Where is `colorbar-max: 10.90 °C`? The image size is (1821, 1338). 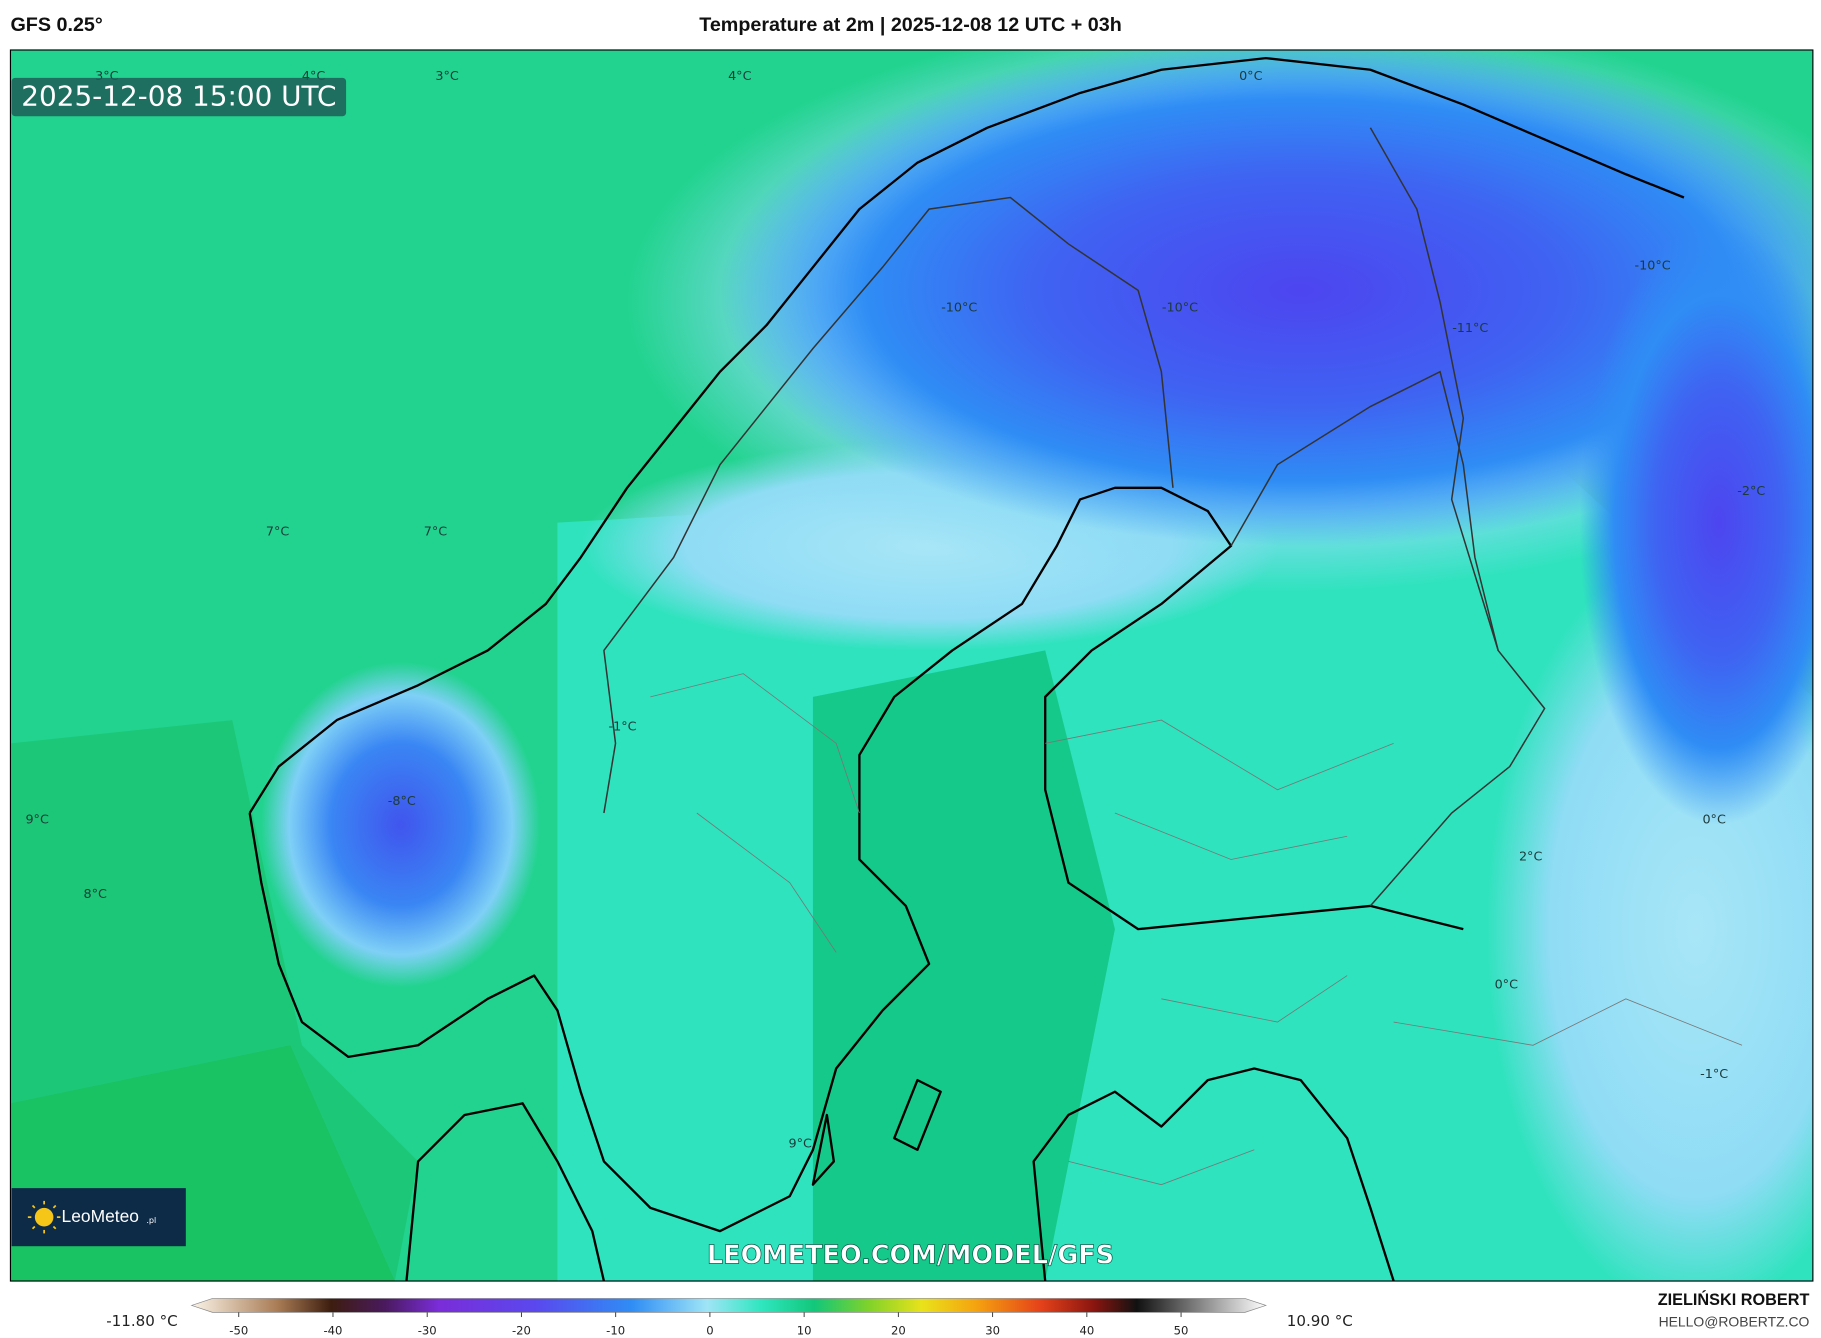
colorbar-max: 10.90 °C is located at coordinates (1320, 1321).